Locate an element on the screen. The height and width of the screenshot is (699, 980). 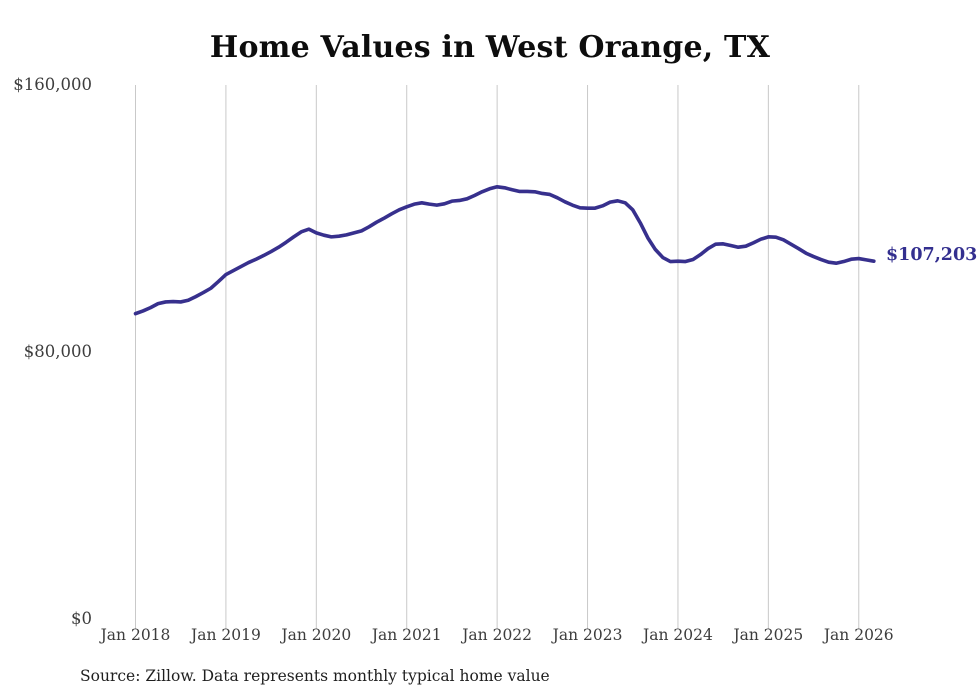
x-axis-tick-label: Jan 2022 is located at coordinates (497, 635).